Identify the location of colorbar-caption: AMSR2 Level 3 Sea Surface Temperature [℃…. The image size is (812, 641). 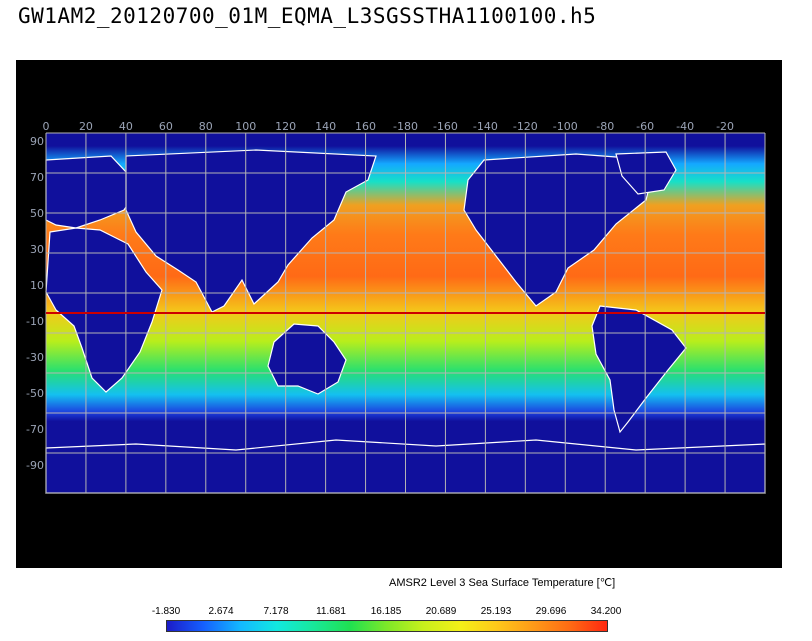
(502, 583).